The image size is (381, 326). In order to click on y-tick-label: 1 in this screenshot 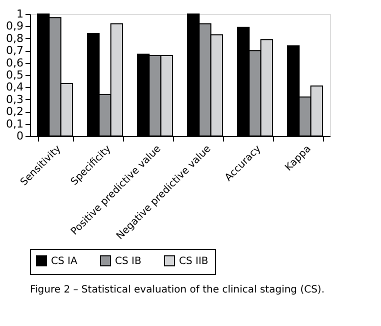, I will do `click(20, 14)`.